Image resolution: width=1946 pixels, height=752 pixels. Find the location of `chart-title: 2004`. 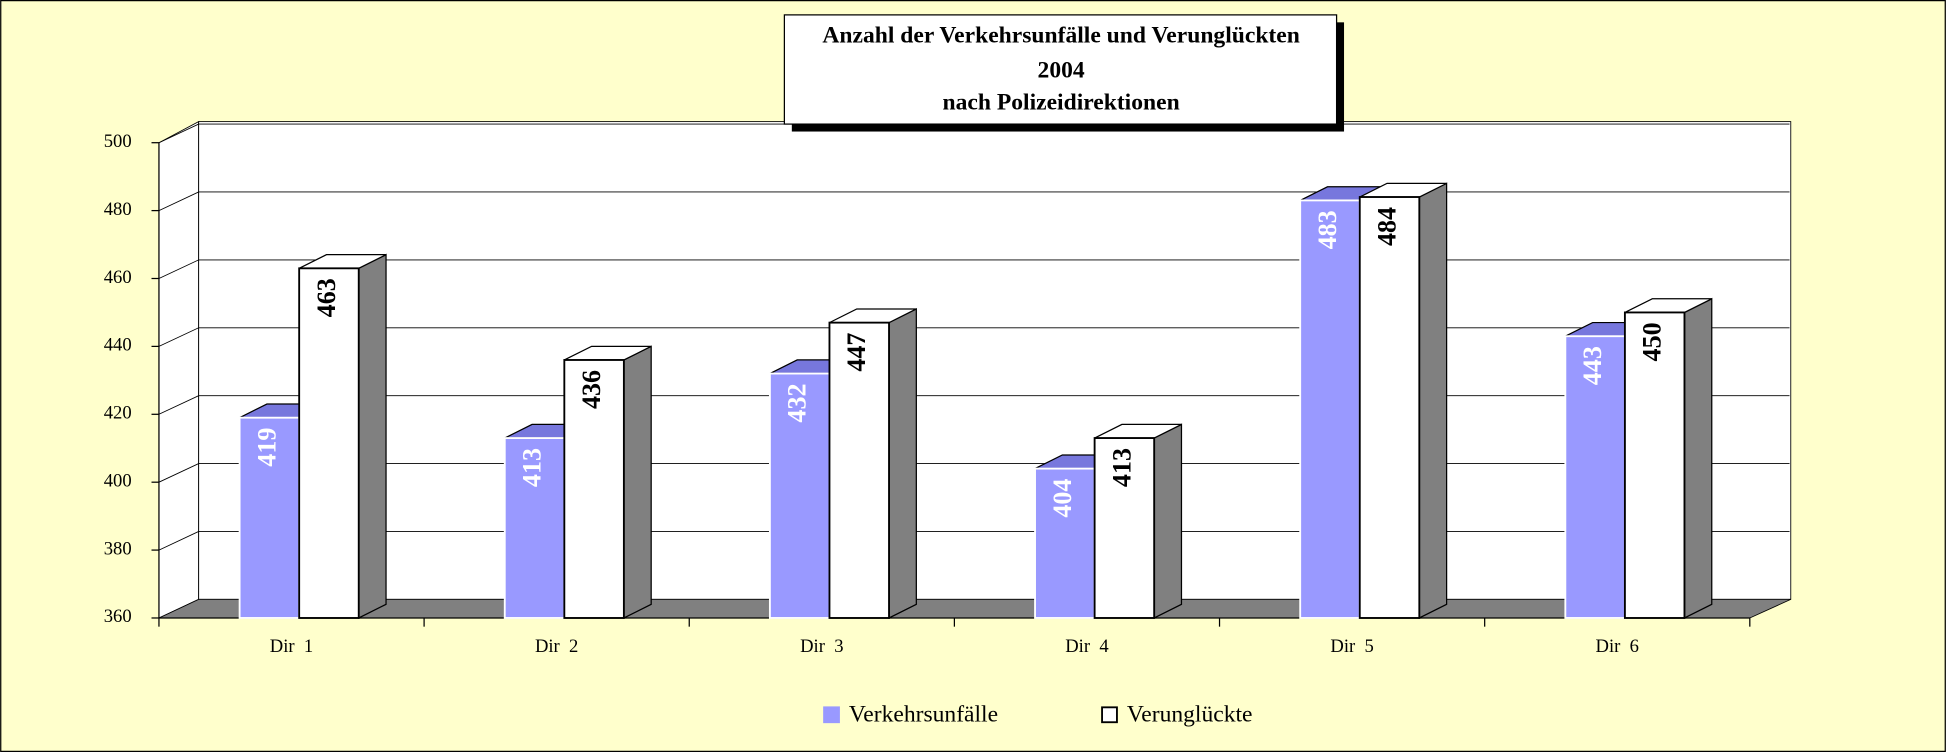

chart-title: 2004 is located at coordinates (1061, 70).